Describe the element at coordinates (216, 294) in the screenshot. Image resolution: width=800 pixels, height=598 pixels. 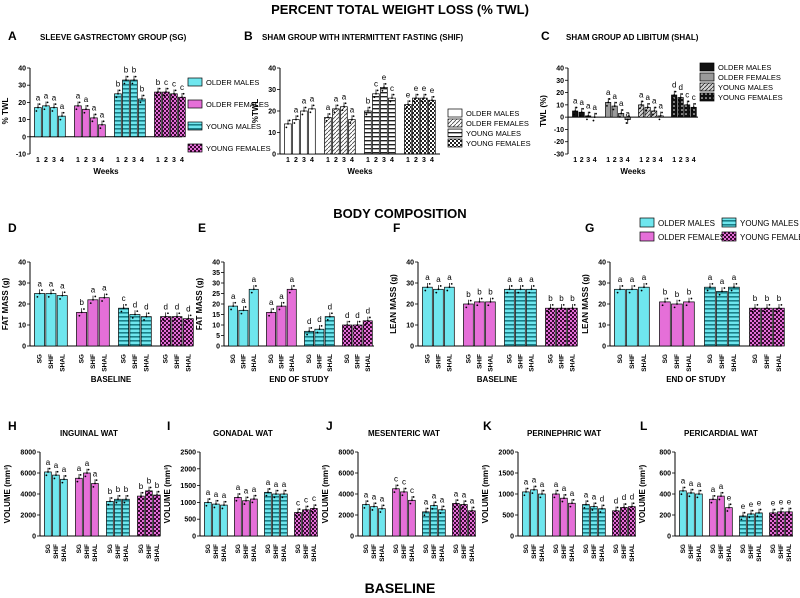
I see `y-tick-label: 25` at that location.